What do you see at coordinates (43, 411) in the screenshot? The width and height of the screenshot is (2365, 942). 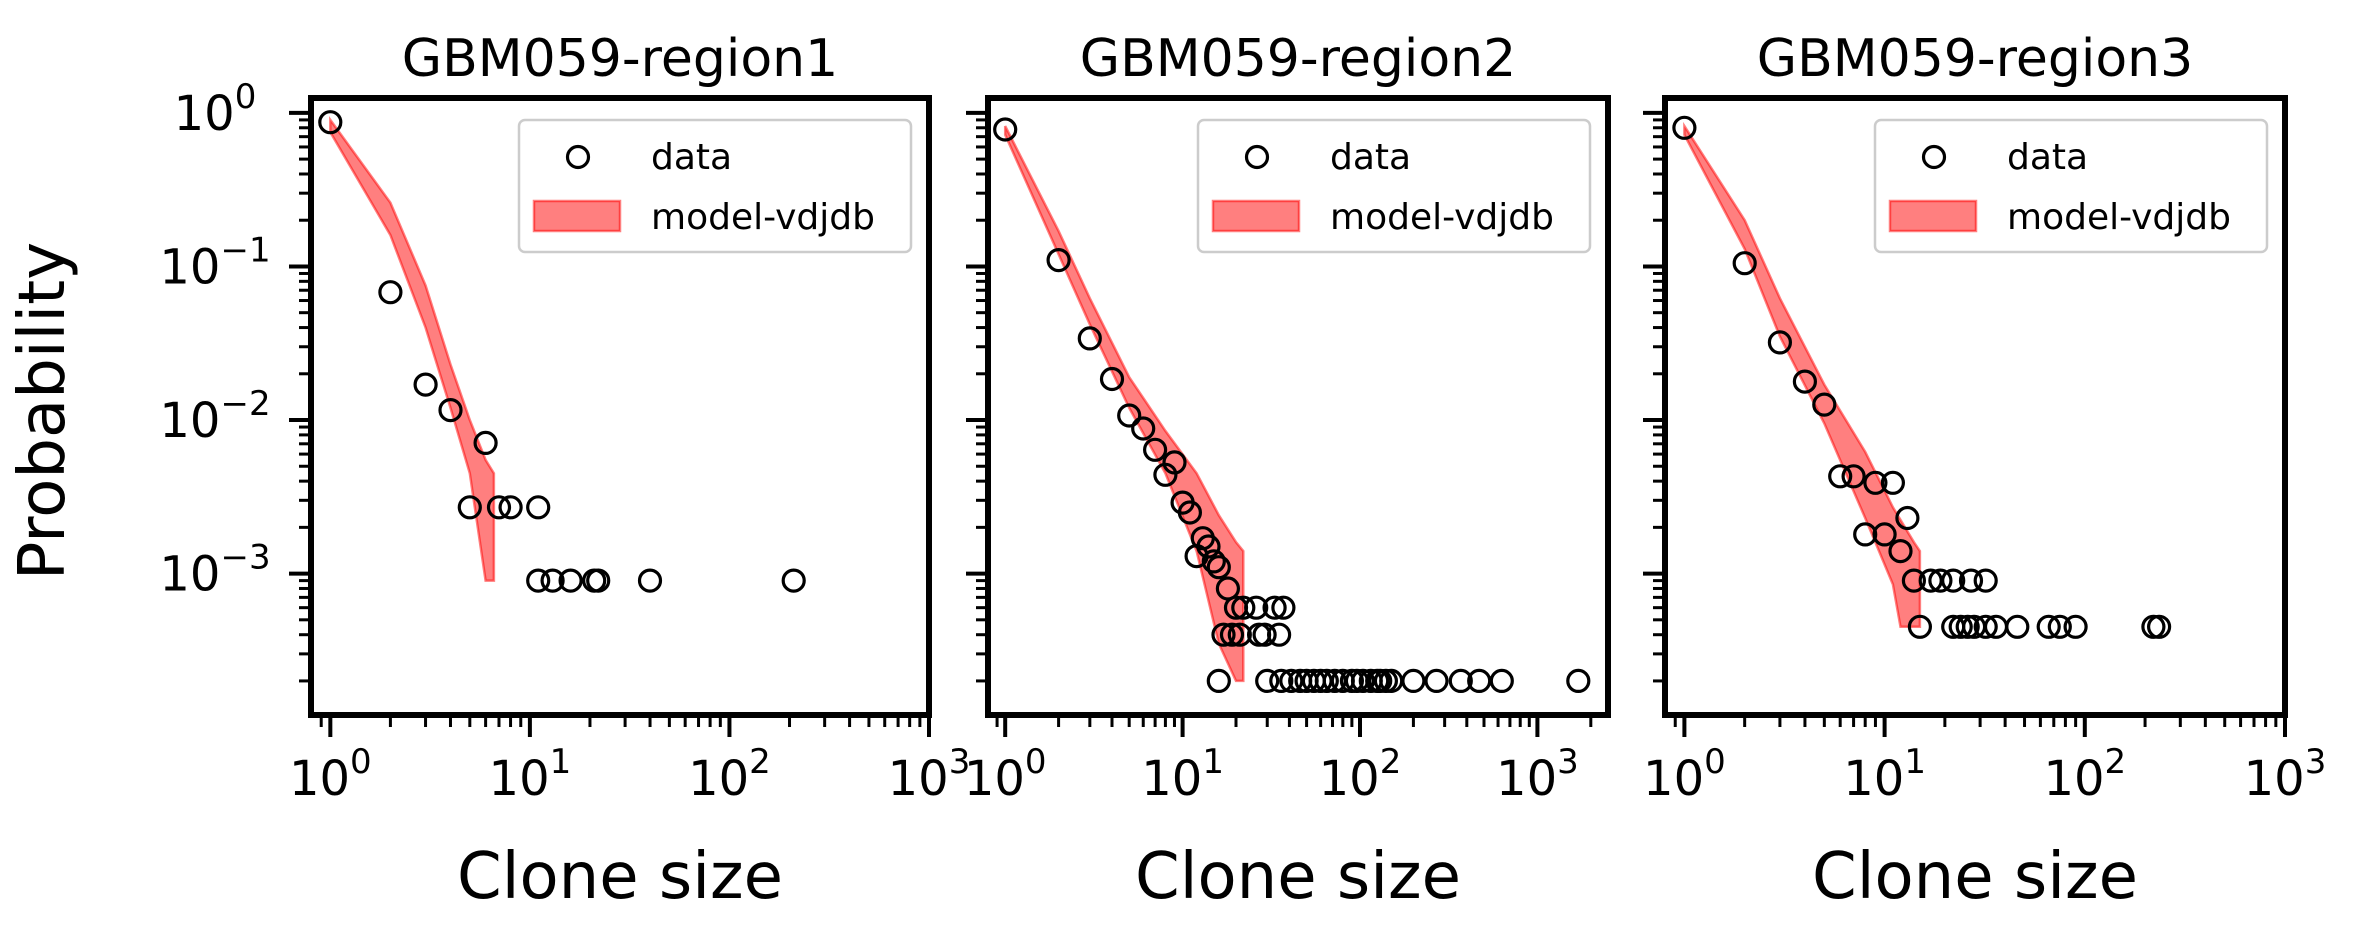 I see `figure-y-axis-label: Probability` at bounding box center [43, 411].